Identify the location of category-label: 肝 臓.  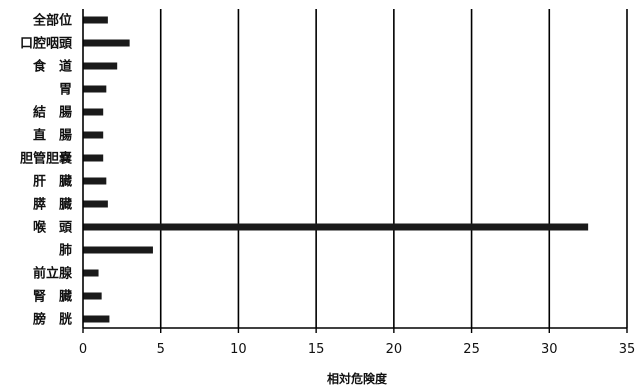
(52, 182).